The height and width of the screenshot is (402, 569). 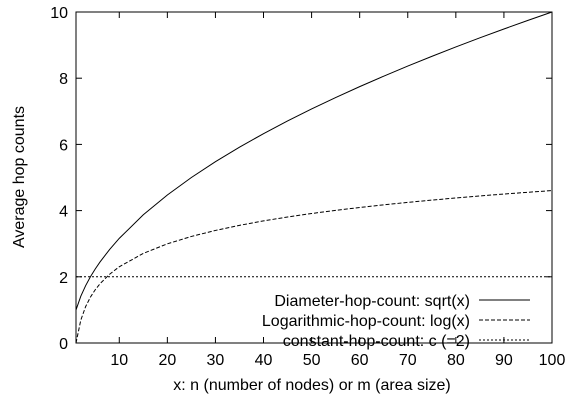 I want to click on x-axis-label: x: n (number of nodes) or m (area size), so click(x=311, y=385).